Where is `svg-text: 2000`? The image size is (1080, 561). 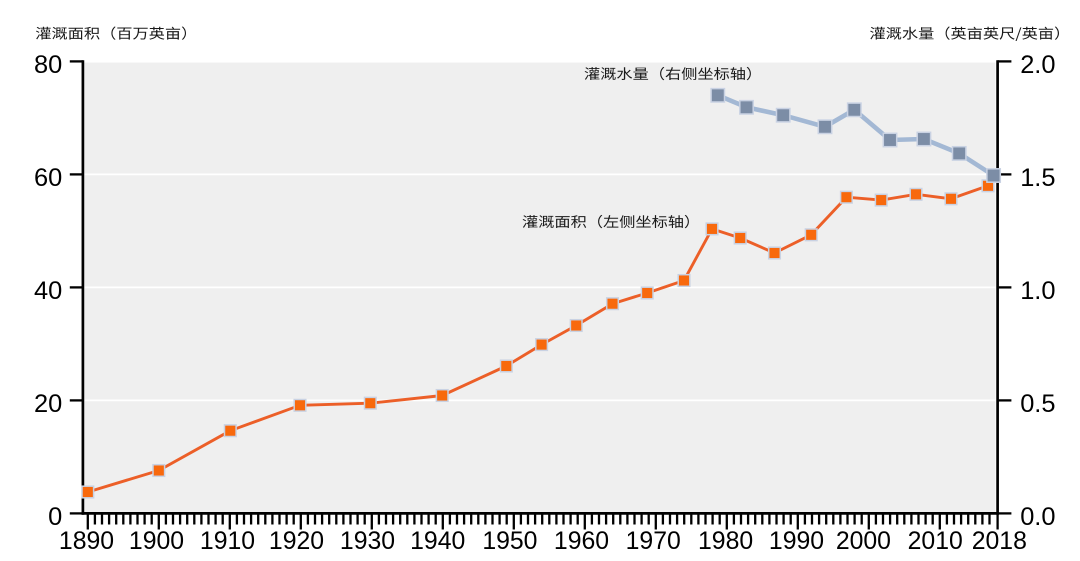 svg-text: 2000 is located at coordinates (863, 541).